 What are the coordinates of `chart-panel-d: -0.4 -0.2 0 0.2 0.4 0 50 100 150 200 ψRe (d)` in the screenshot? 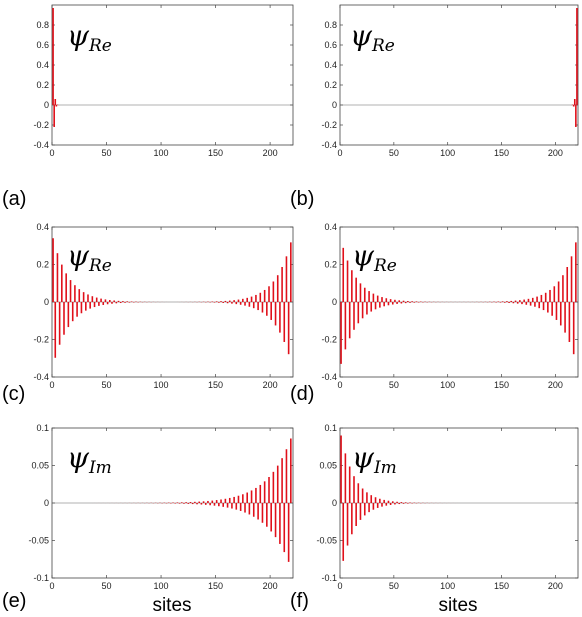 It's located at (434, 313).